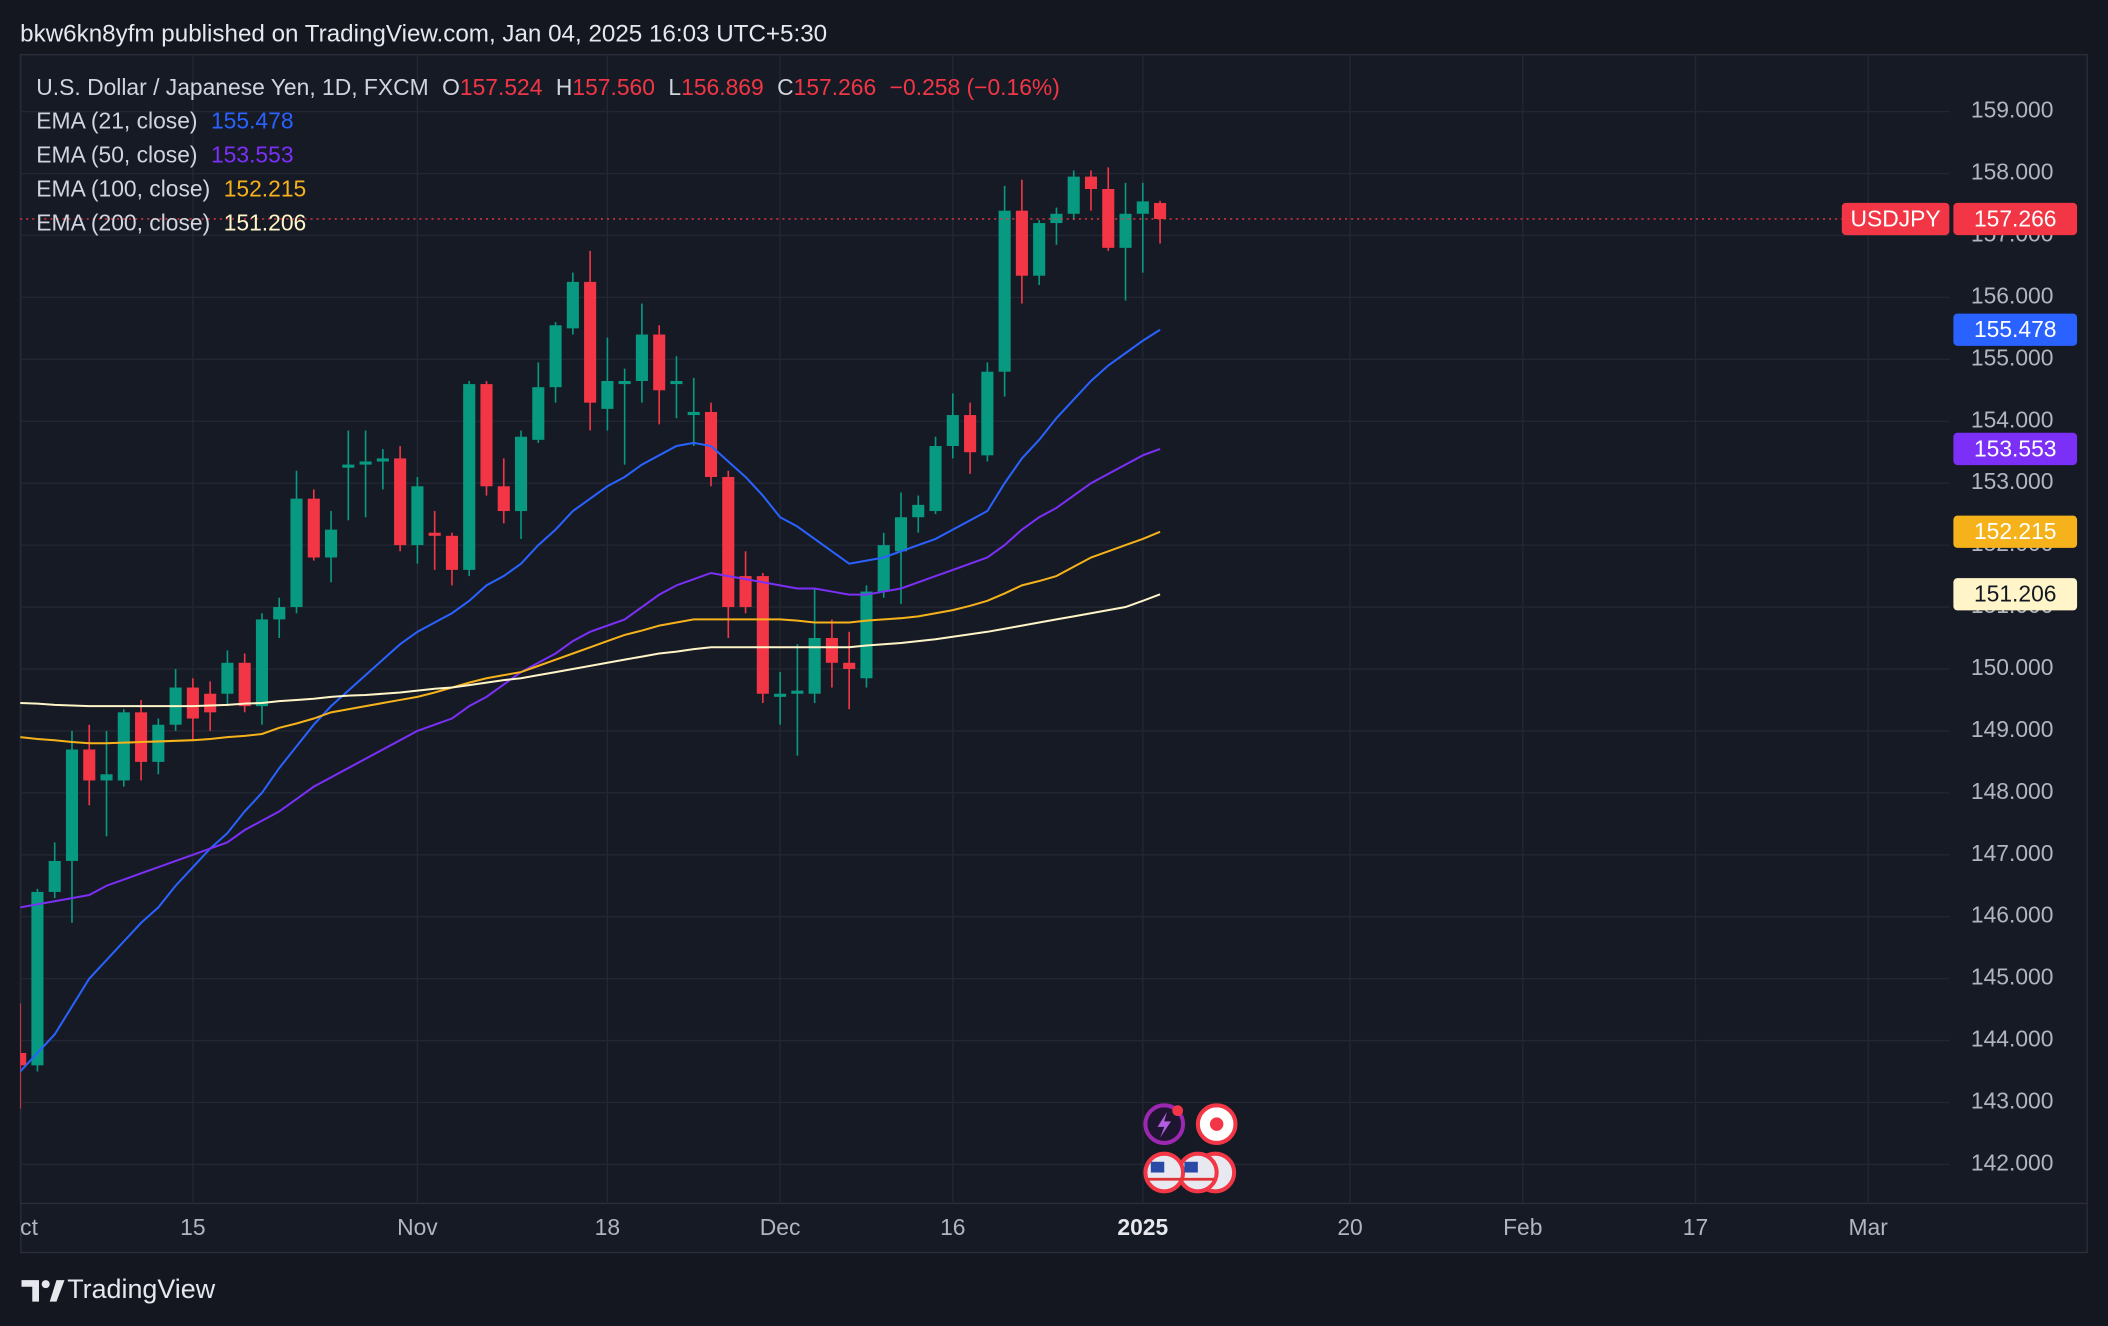 The height and width of the screenshot is (1326, 2108). What do you see at coordinates (252, 121) in the screenshot?
I see `legend-value: 155.478` at bounding box center [252, 121].